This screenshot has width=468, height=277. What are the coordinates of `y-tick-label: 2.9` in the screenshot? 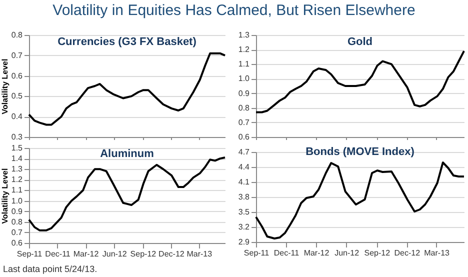 It's located at (244, 242).